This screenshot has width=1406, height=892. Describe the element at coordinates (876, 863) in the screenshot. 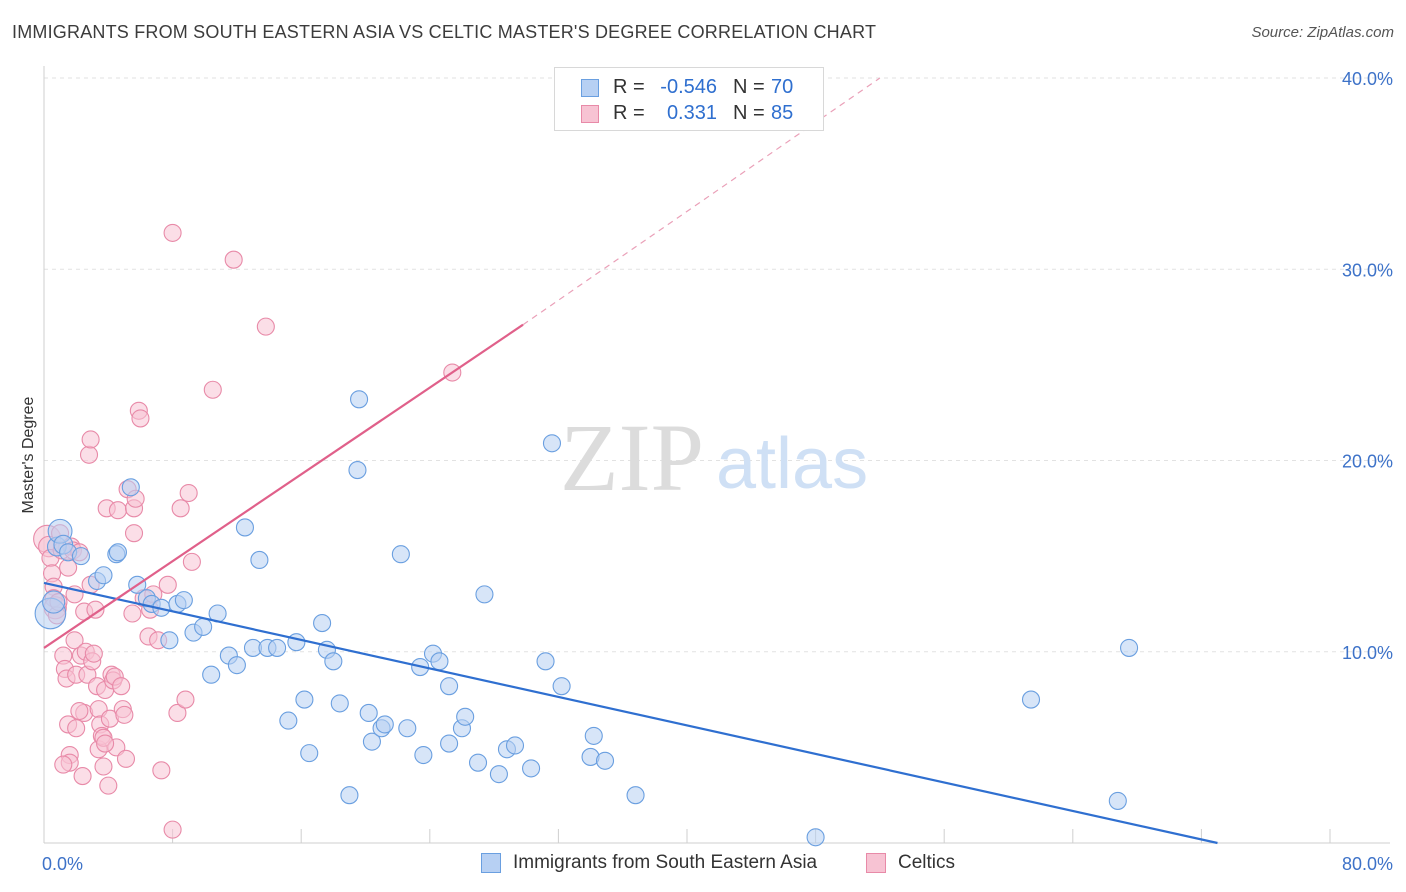

I see `bottom-legend-swatch-celtics` at that location.